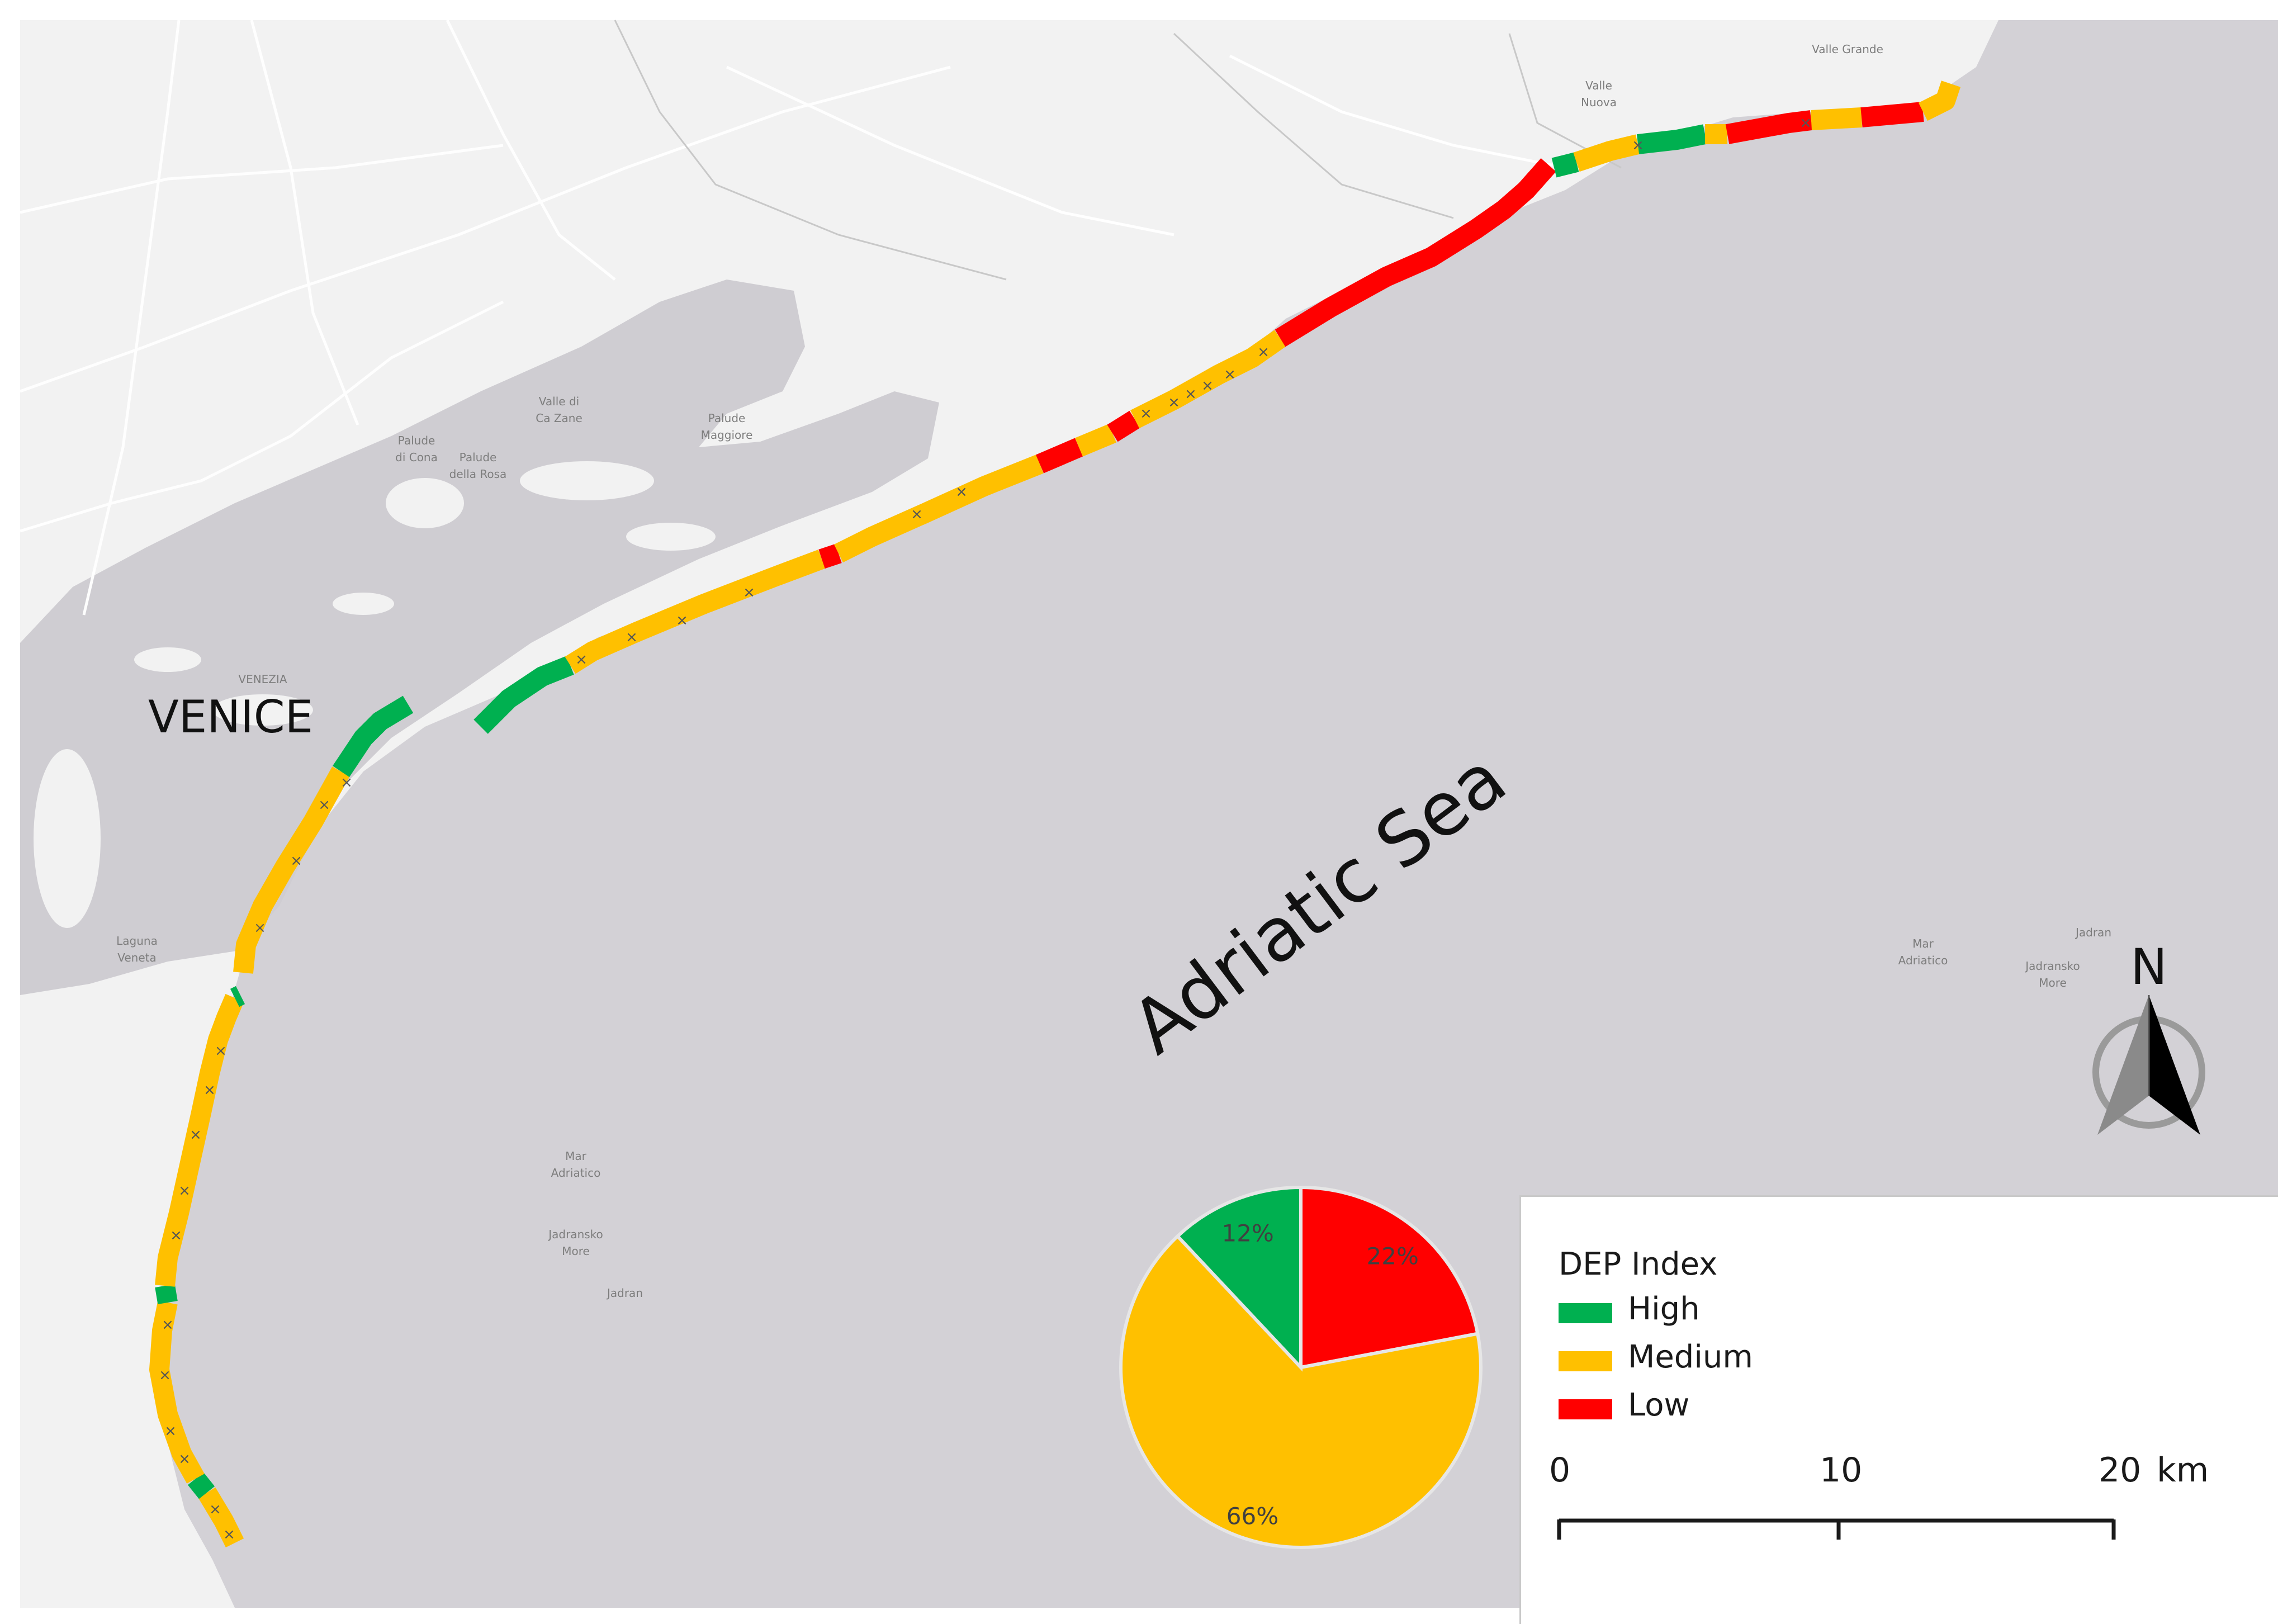 Image resolution: width=2278 pixels, height=1624 pixels. I want to click on north-label: N, so click(2148, 967).